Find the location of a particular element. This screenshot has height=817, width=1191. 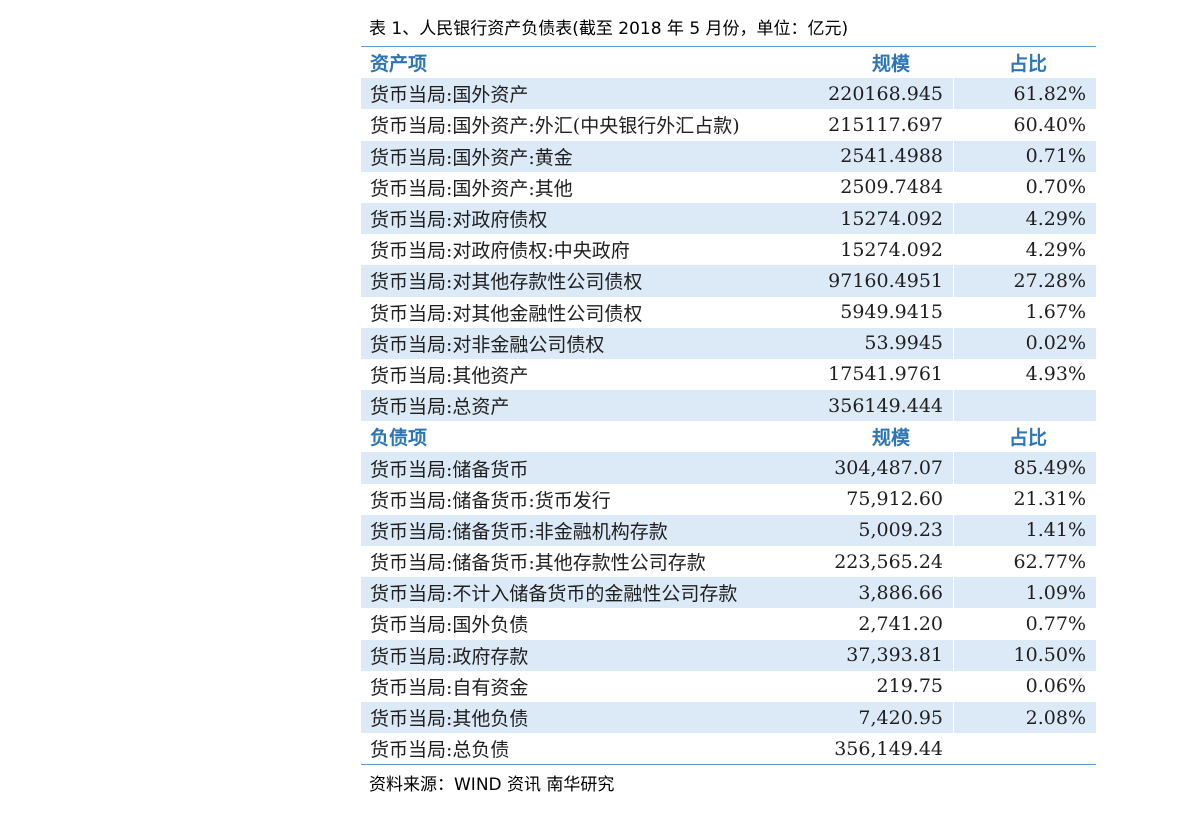

row-value: 97160.4951 is located at coordinates (885, 280).